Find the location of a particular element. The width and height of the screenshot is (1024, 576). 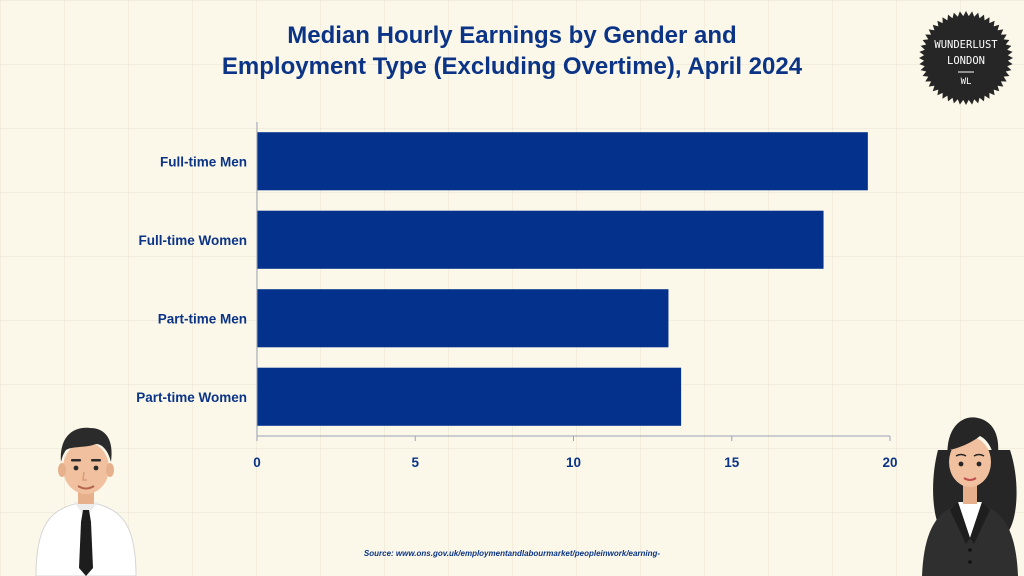

x-tick-label: 10 is located at coordinates (573, 462).